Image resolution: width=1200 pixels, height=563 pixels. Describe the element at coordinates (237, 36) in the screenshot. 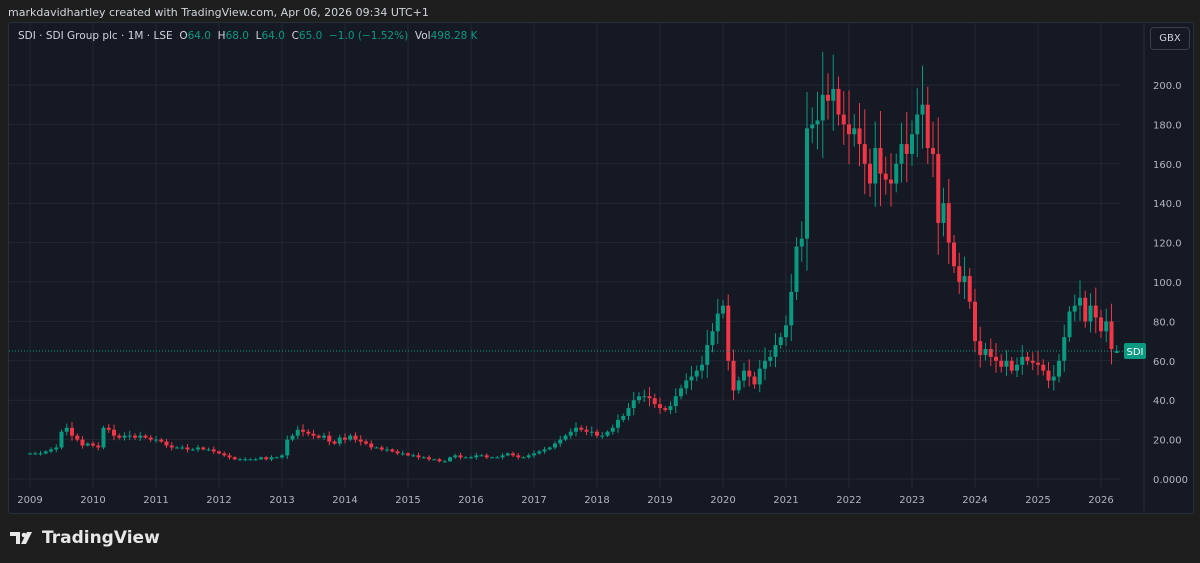

I see `high-value: 68.0` at that location.